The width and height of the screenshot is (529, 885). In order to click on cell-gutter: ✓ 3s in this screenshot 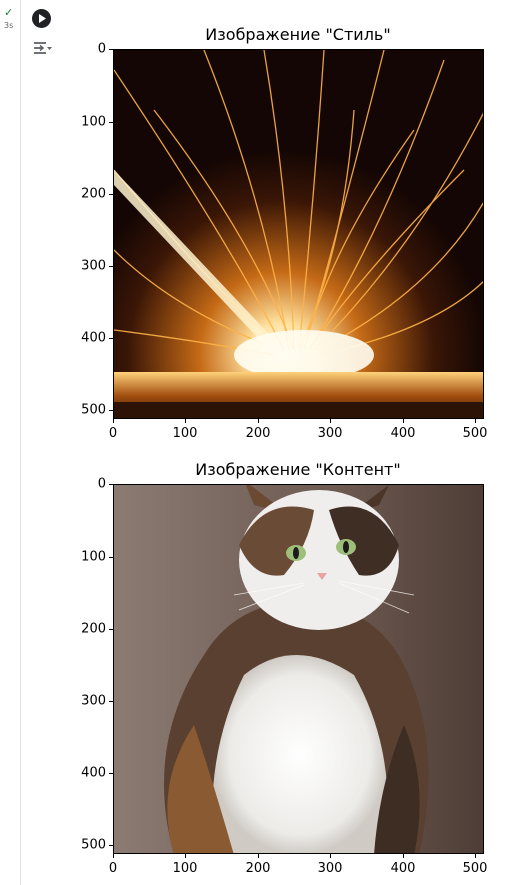, I will do `click(10, 442)`.